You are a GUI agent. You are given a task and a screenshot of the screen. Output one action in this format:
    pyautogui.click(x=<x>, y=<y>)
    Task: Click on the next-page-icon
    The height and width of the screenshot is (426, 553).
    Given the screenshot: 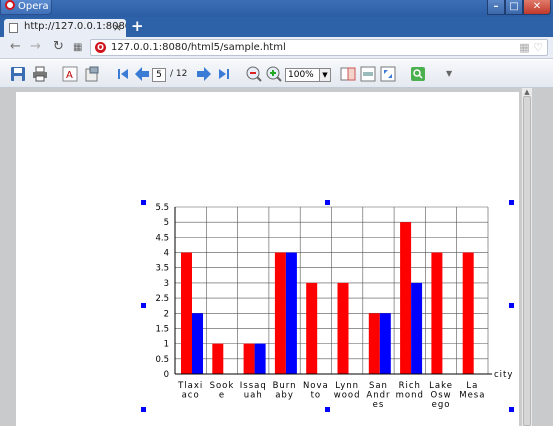 What is the action you would take?
    pyautogui.click(x=204, y=74)
    